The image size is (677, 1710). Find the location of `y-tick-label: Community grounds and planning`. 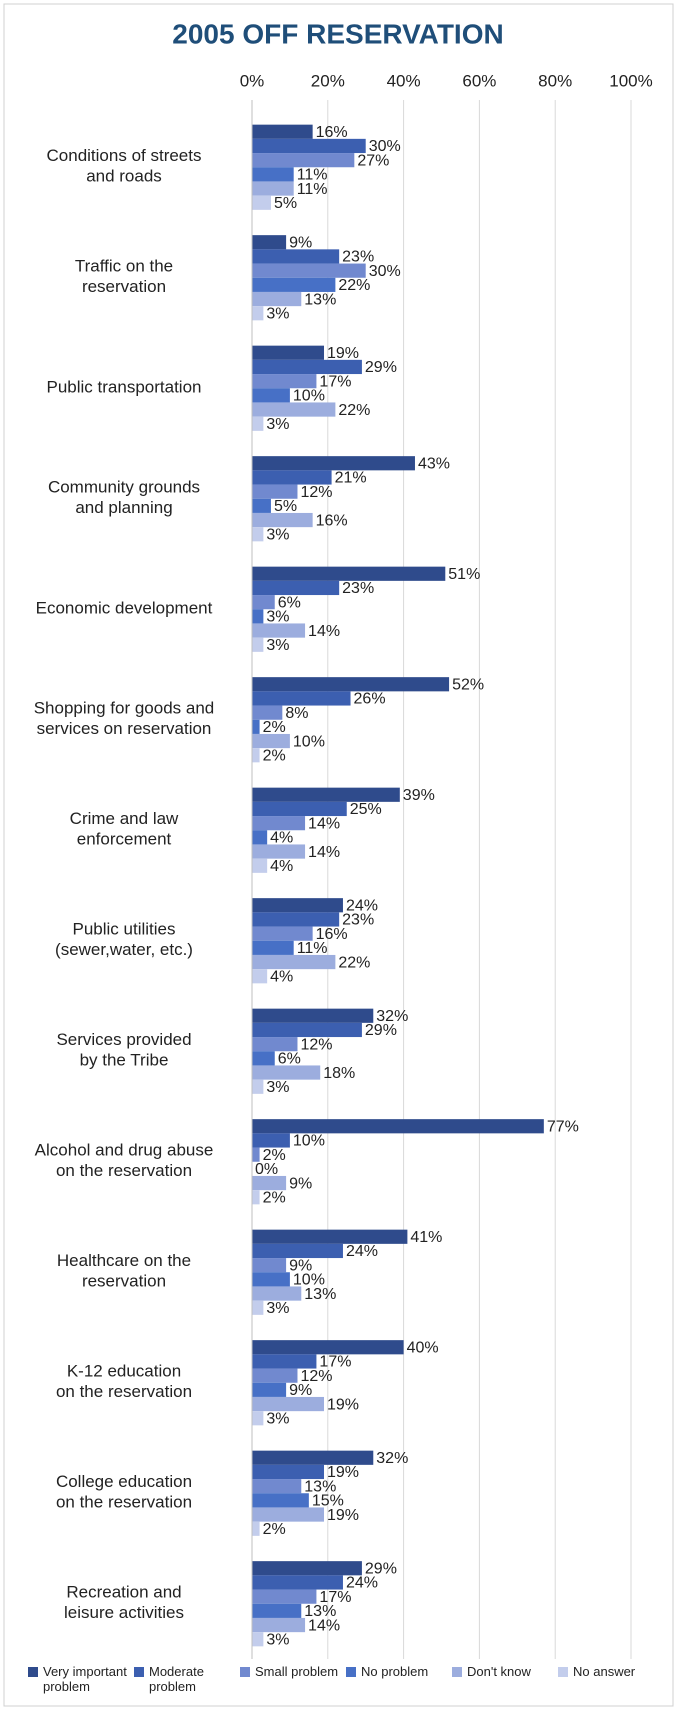

y-tick-label: Community grounds and planning is located at coordinates (124, 497).